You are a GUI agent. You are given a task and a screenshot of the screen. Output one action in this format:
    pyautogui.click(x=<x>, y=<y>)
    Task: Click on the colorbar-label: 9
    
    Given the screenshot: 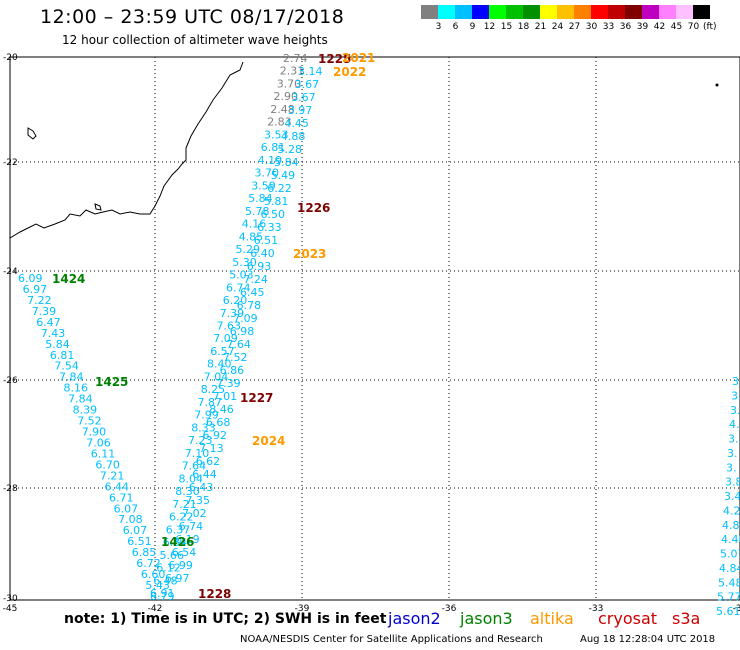 What is the action you would take?
    pyautogui.click(x=472, y=27)
    